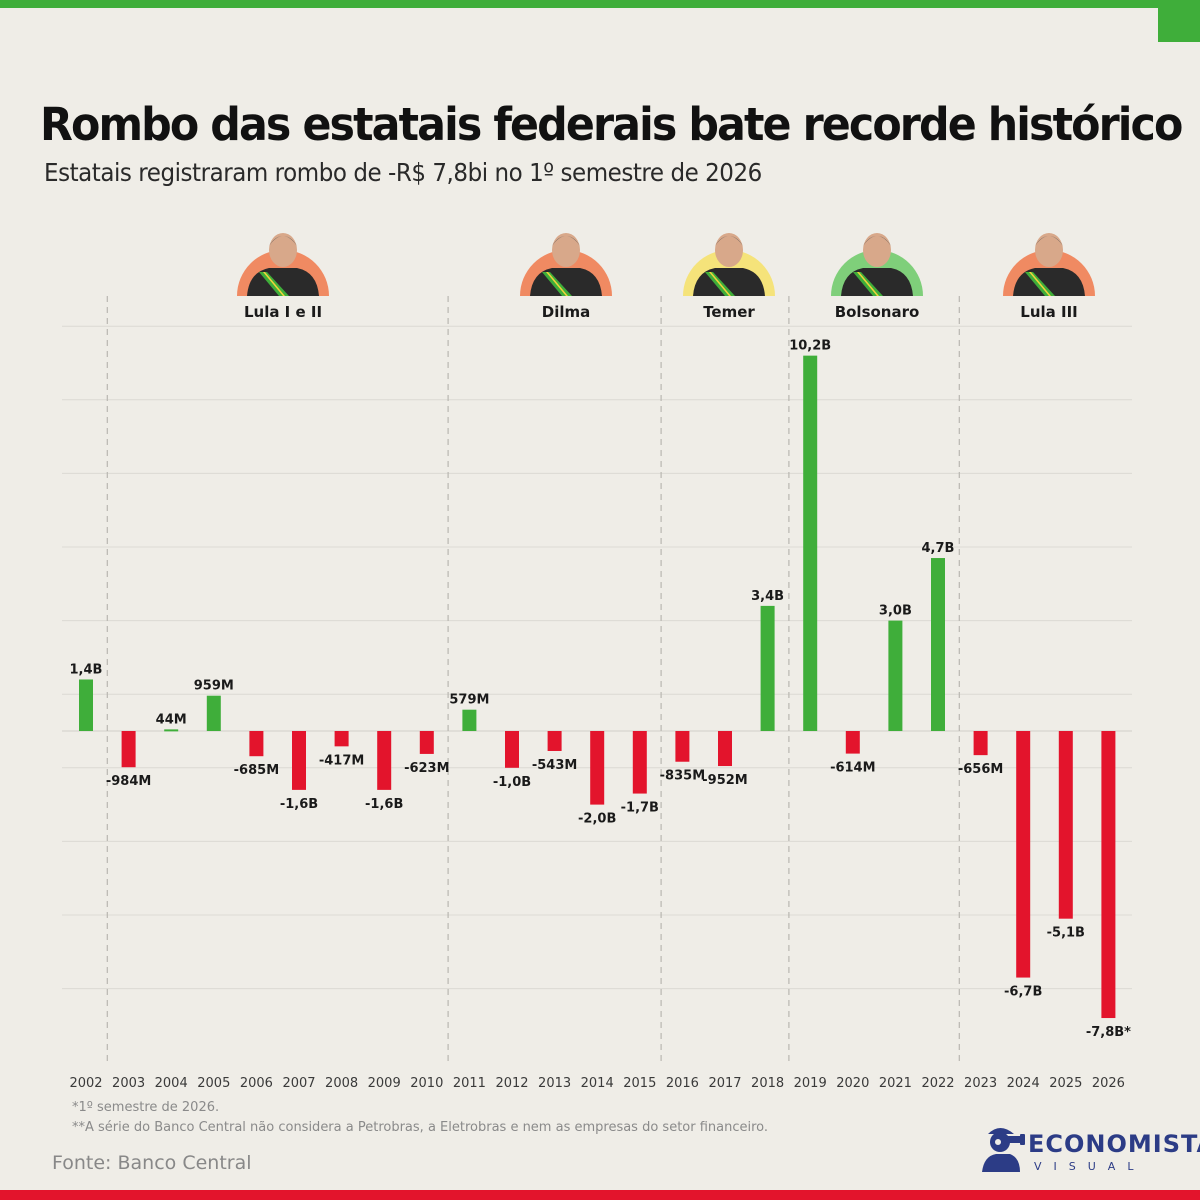 The image size is (1200, 1200). I want to click on bar-label-2003: -984M, so click(128, 781).